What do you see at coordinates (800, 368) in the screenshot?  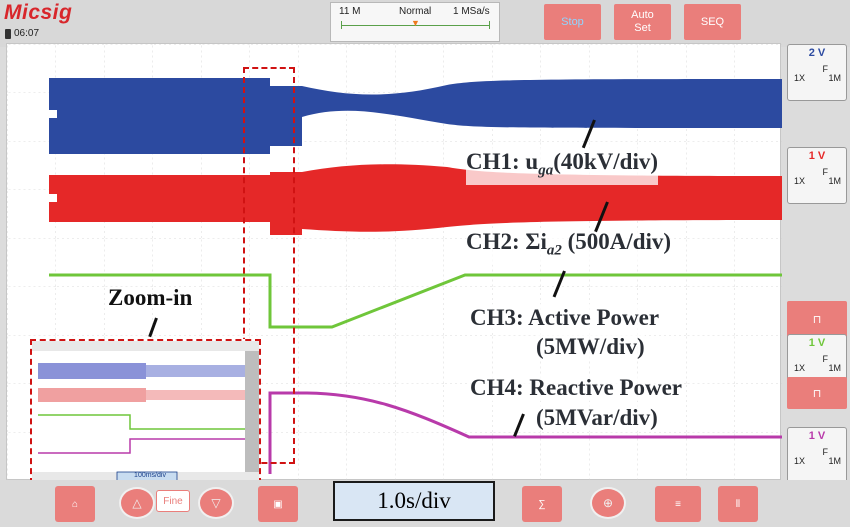 I see `channel-3-probe: 1X` at bounding box center [800, 368].